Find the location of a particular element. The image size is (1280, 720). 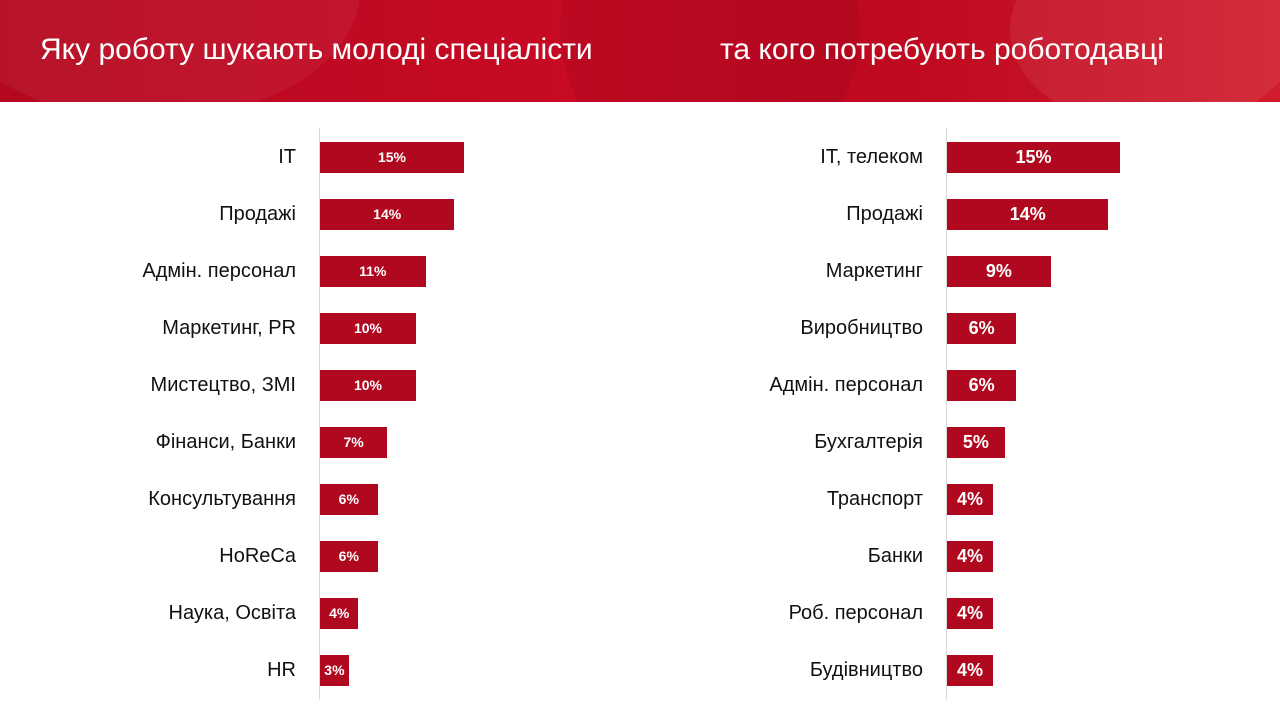

category-label: Банки is located at coordinates (895, 556).